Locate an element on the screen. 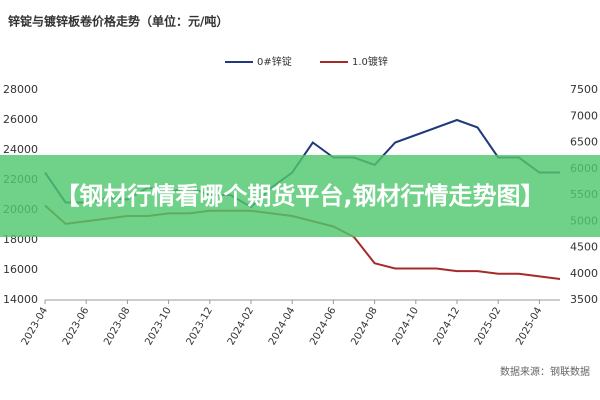 The height and width of the screenshot is (400, 600). x-tick-label: 2023-08 is located at coordinates (117, 327).